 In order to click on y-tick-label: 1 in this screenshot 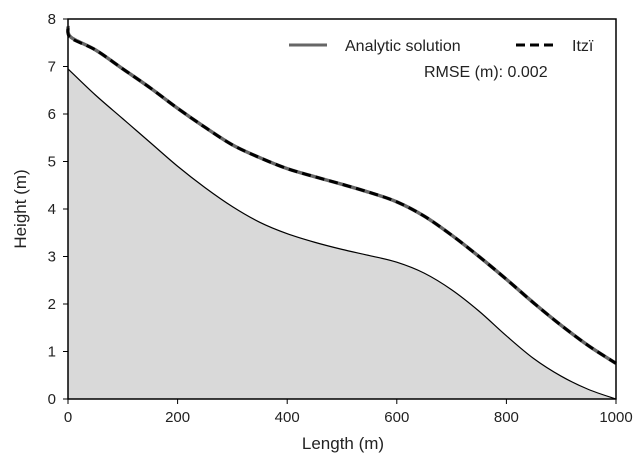, I will do `click(52, 352)`.